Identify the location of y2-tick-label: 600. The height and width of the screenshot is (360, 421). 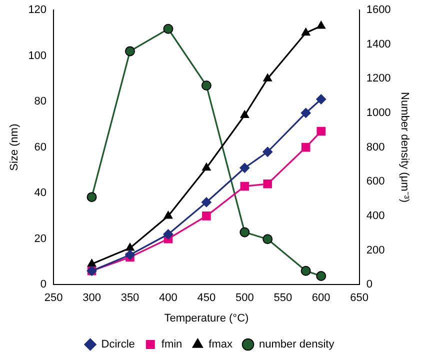
(375, 182).